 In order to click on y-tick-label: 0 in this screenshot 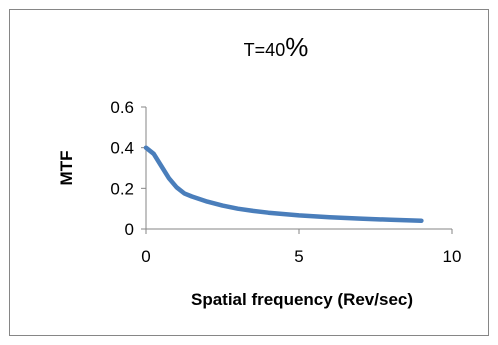, I will do `click(129, 229)`.